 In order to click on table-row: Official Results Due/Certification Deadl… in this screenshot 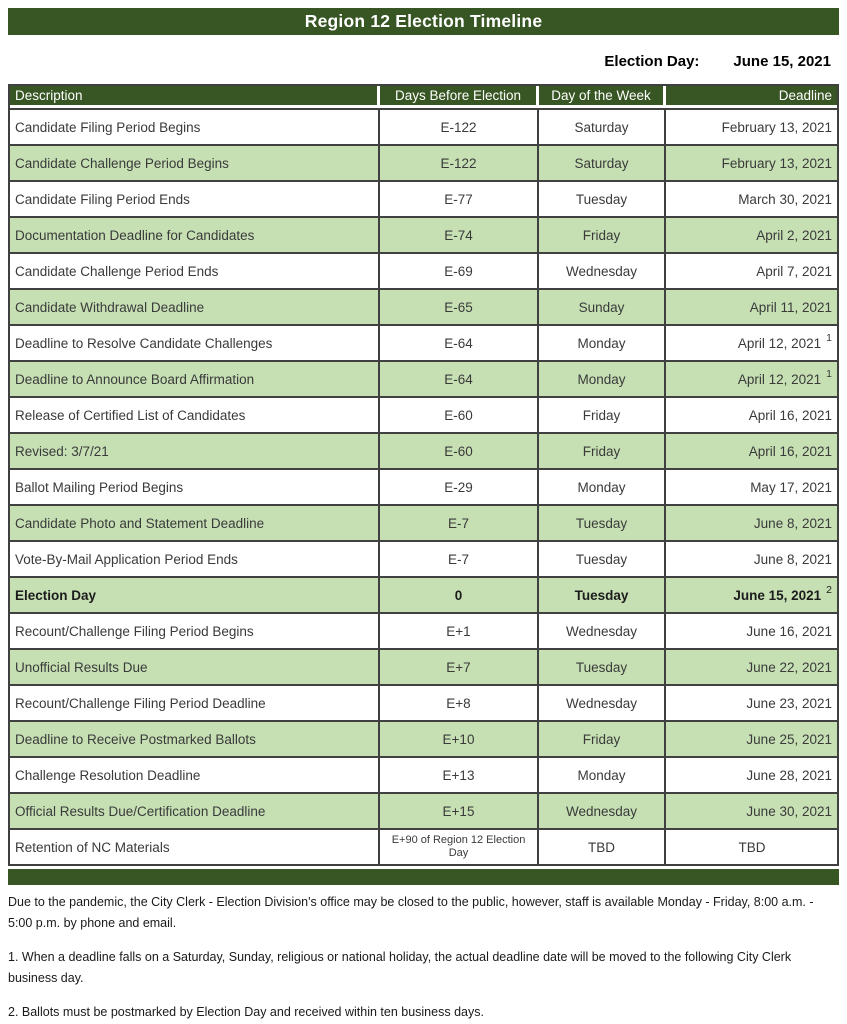, I will do `click(423, 810)`.